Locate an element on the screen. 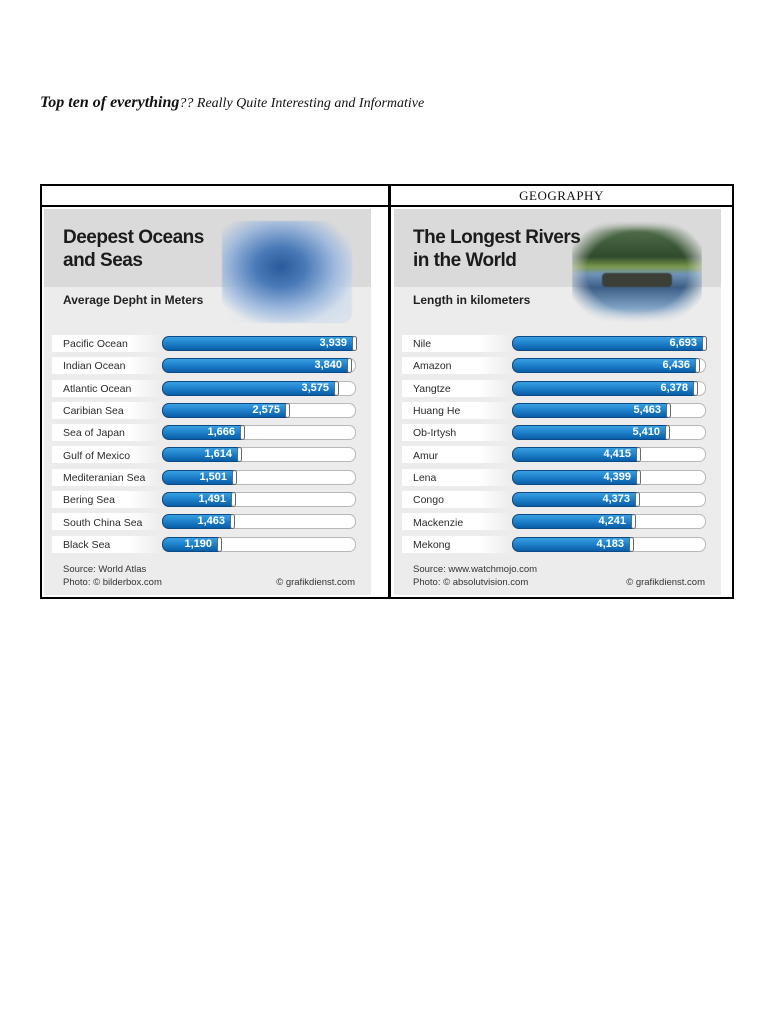  bar-label: South China Sea is located at coordinates (103, 522).